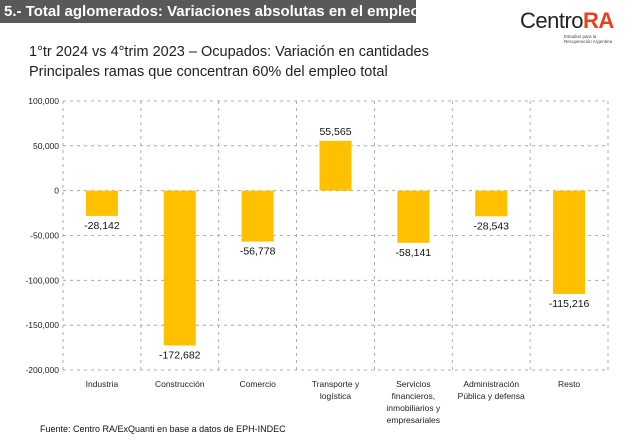  What do you see at coordinates (180, 384) in the screenshot?
I see `x-tick-label: Construcción` at bounding box center [180, 384].